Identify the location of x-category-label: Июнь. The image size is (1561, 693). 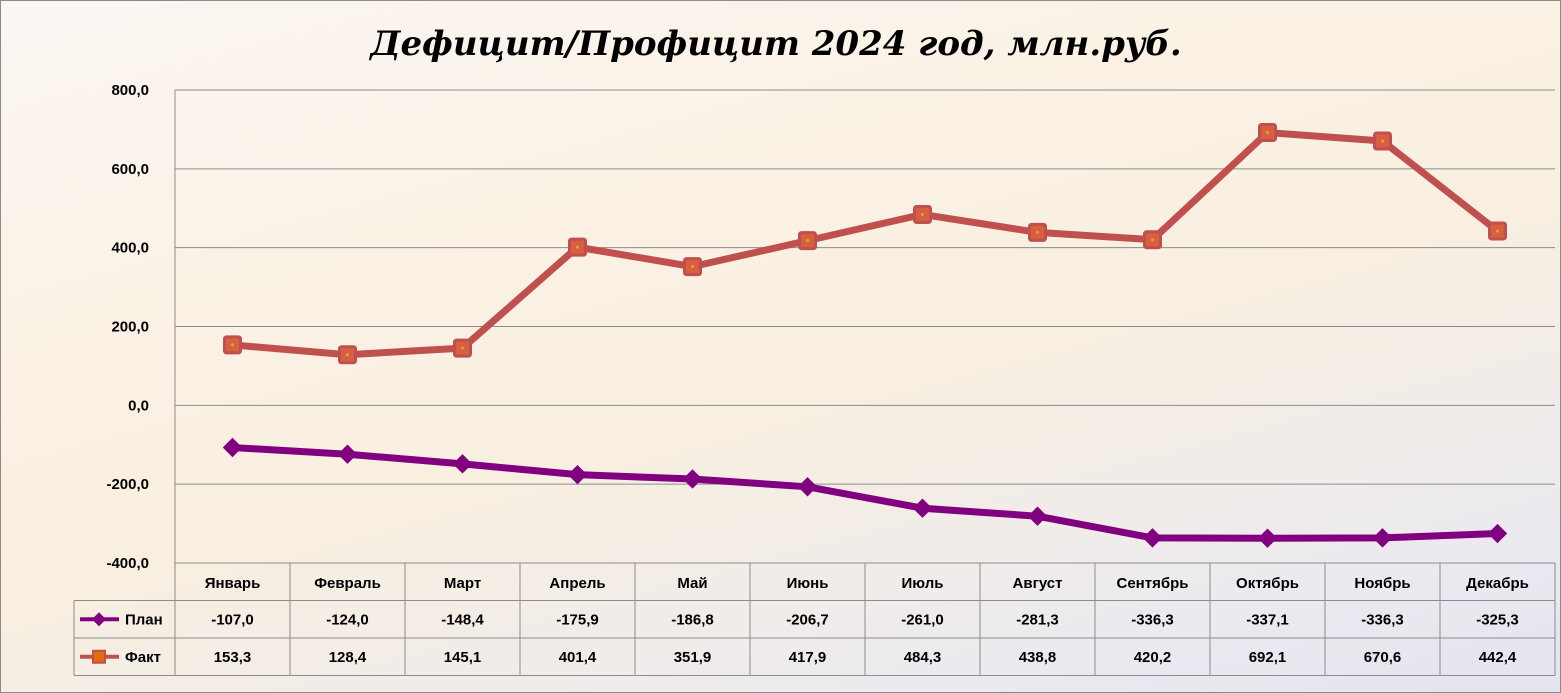
(808, 583).